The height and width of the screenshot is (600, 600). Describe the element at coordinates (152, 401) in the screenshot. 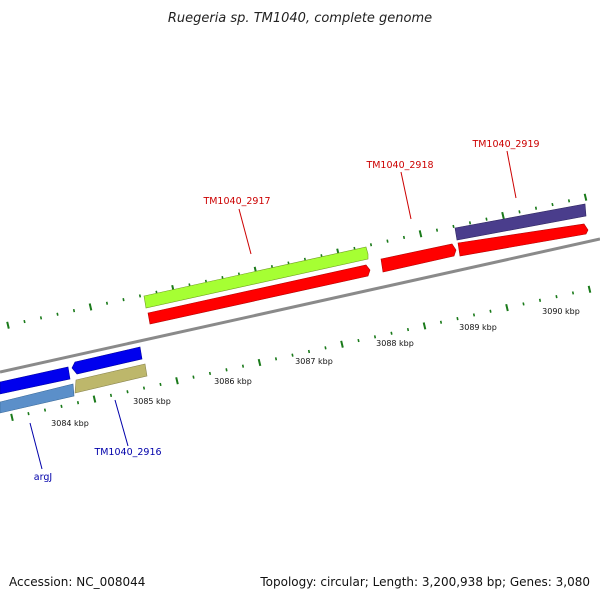

I see `kbp-label: 3085 kbp` at that location.